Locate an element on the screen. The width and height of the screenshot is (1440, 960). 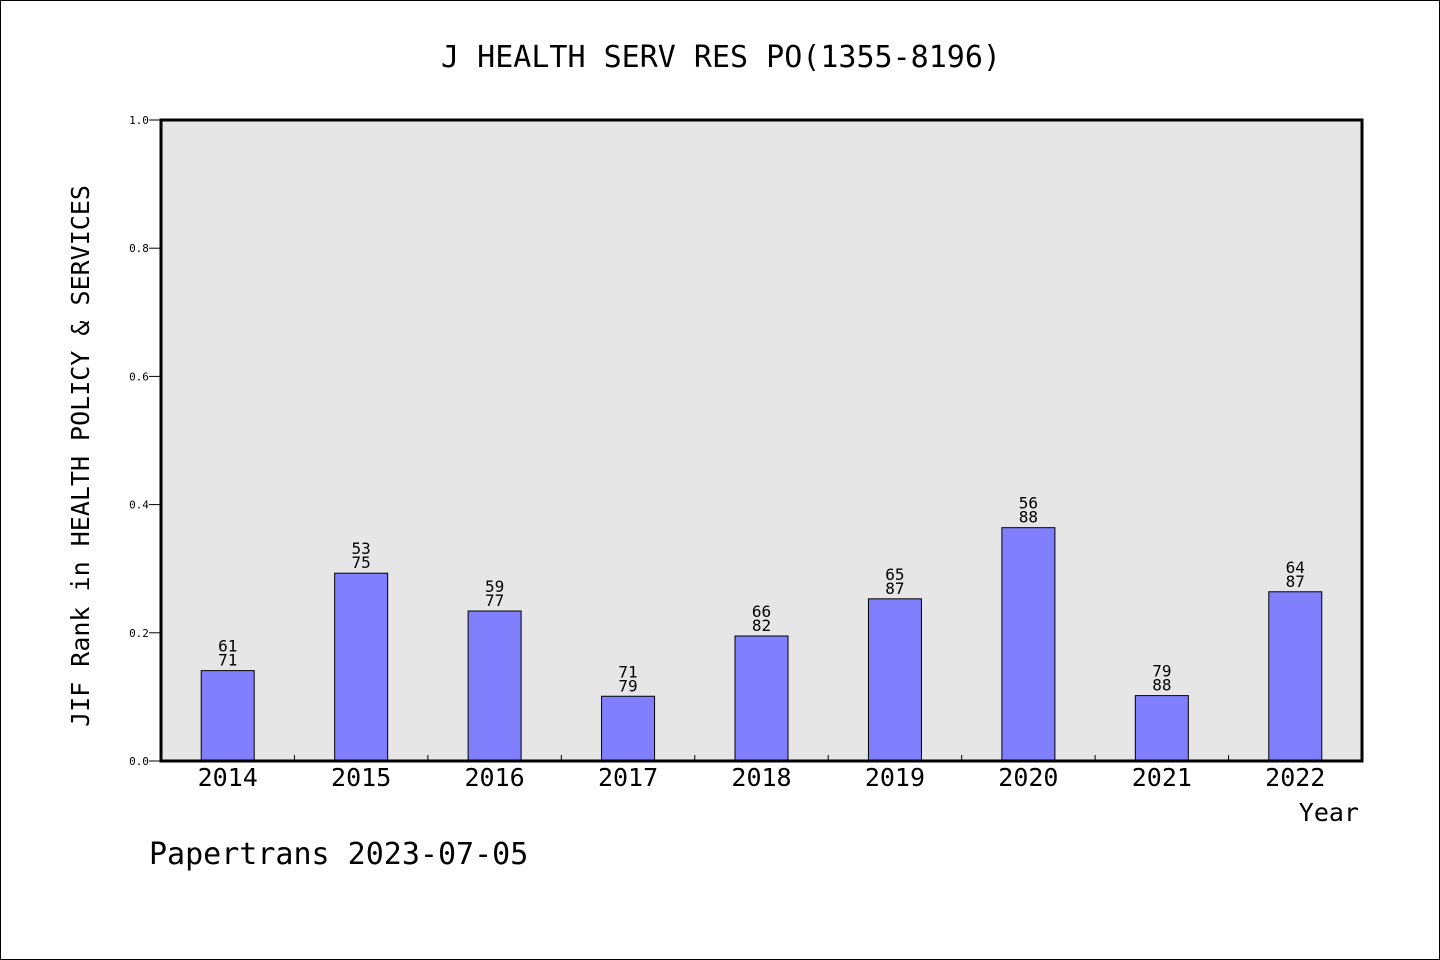
bar-rank-label: 64 is located at coordinates (1295, 567).